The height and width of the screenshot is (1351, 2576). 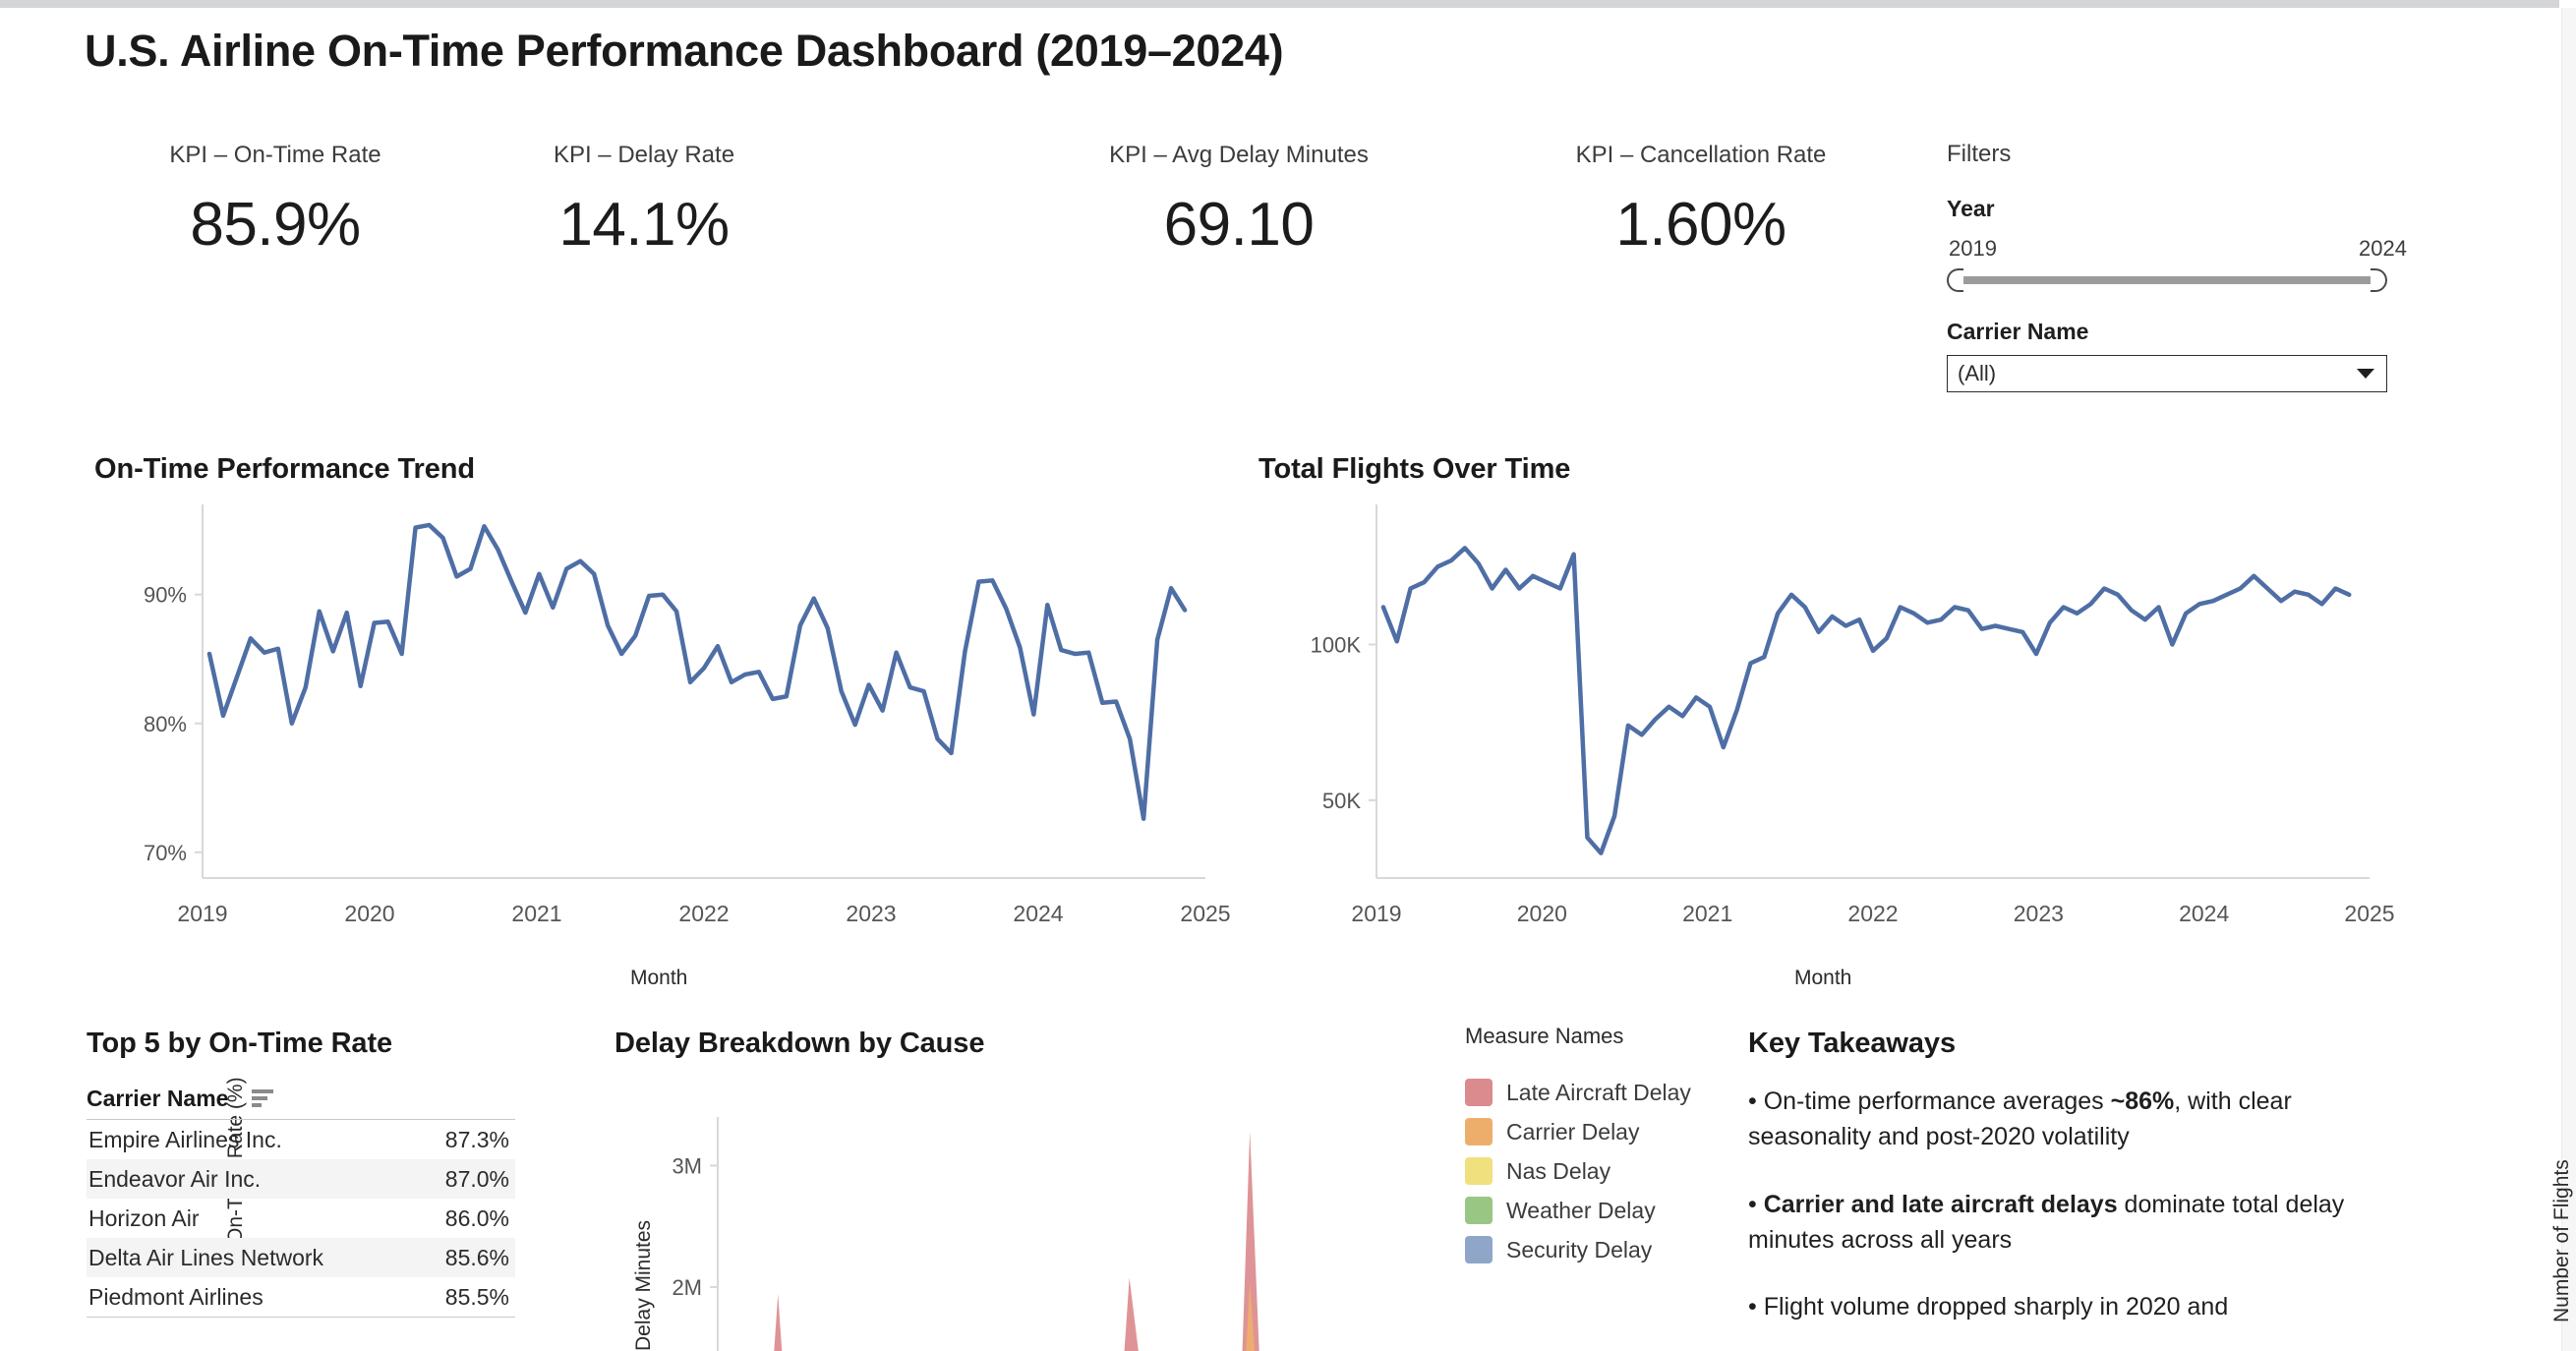 What do you see at coordinates (1544, 1036) in the screenshot?
I see `legend-title: Measure Names` at bounding box center [1544, 1036].